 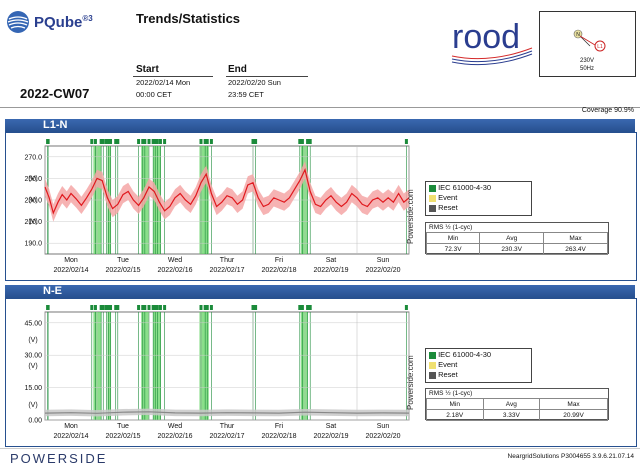 What do you see at coordinates (455, 415) in the screenshot?
I see `stat-min: 2.18V` at bounding box center [455, 415].